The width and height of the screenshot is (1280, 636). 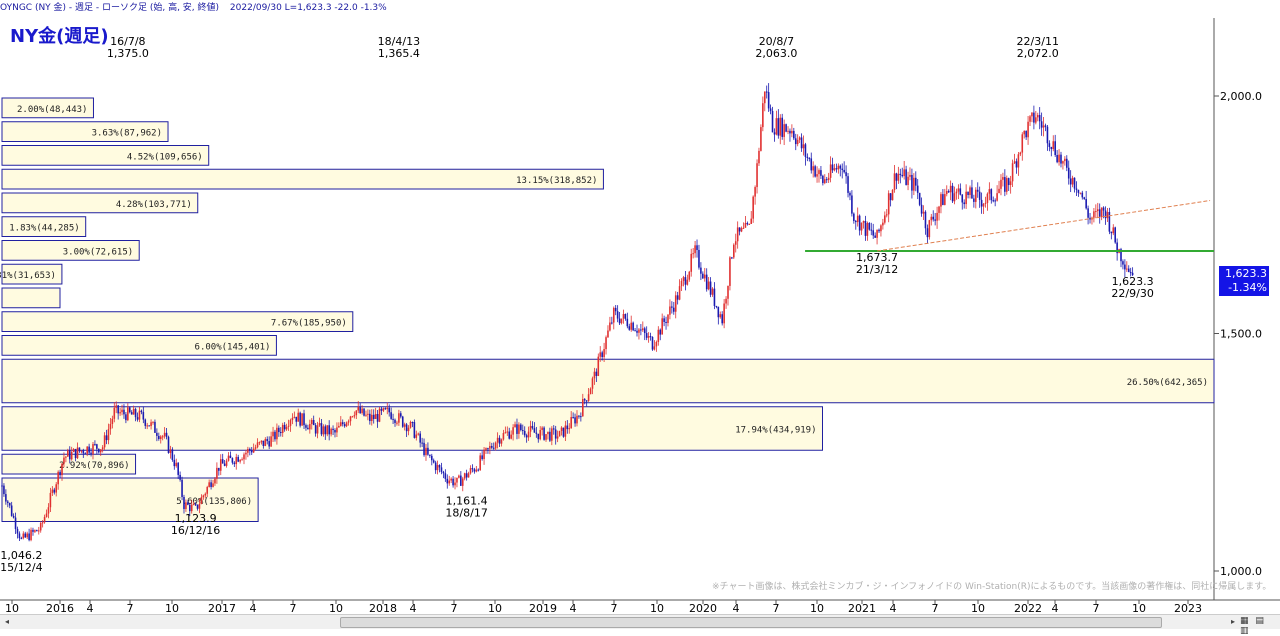 I want to click on x-tick-label: 2019, so click(x=543, y=608).